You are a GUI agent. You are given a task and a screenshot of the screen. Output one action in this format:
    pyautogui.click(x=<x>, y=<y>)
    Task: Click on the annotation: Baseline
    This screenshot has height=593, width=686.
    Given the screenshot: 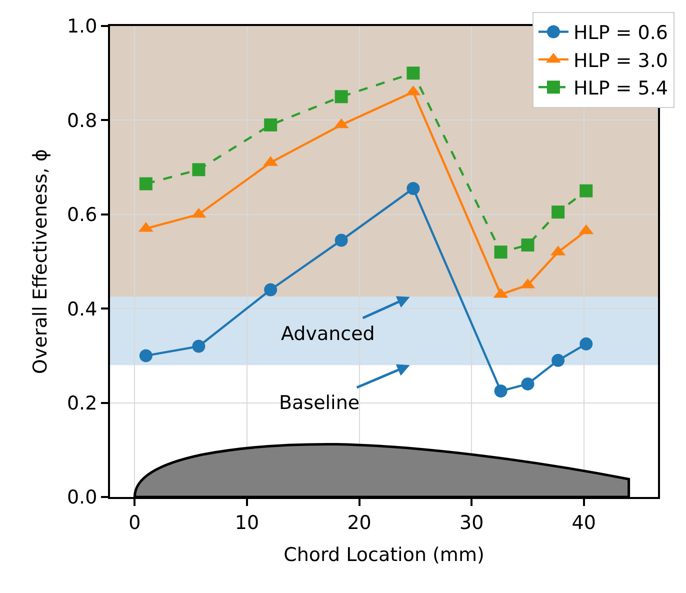 What is the action you would take?
    pyautogui.click(x=319, y=403)
    